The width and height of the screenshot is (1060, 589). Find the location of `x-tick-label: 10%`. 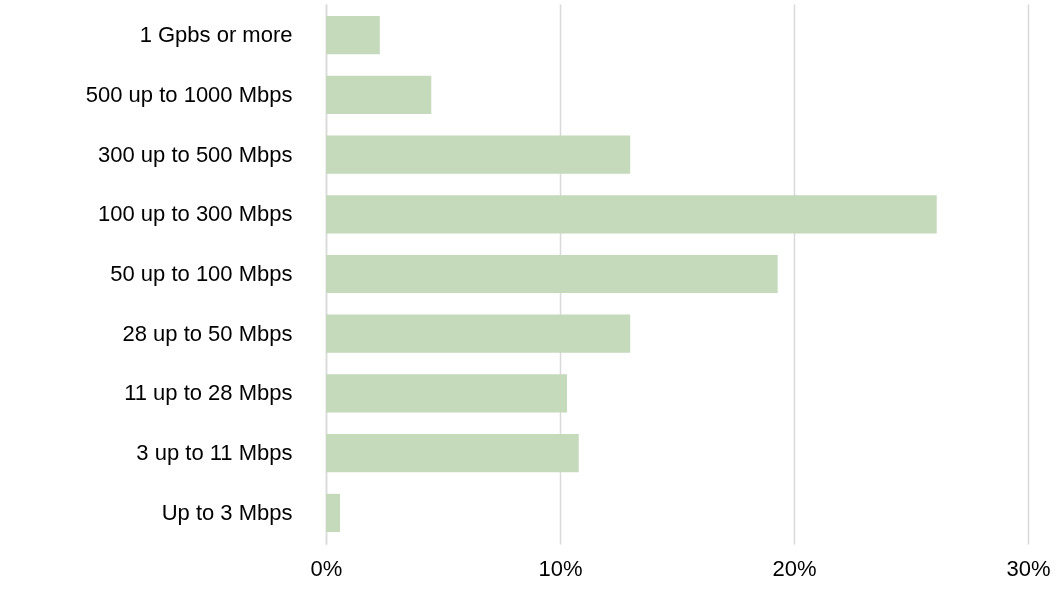

x-tick-label: 10% is located at coordinates (560, 568).